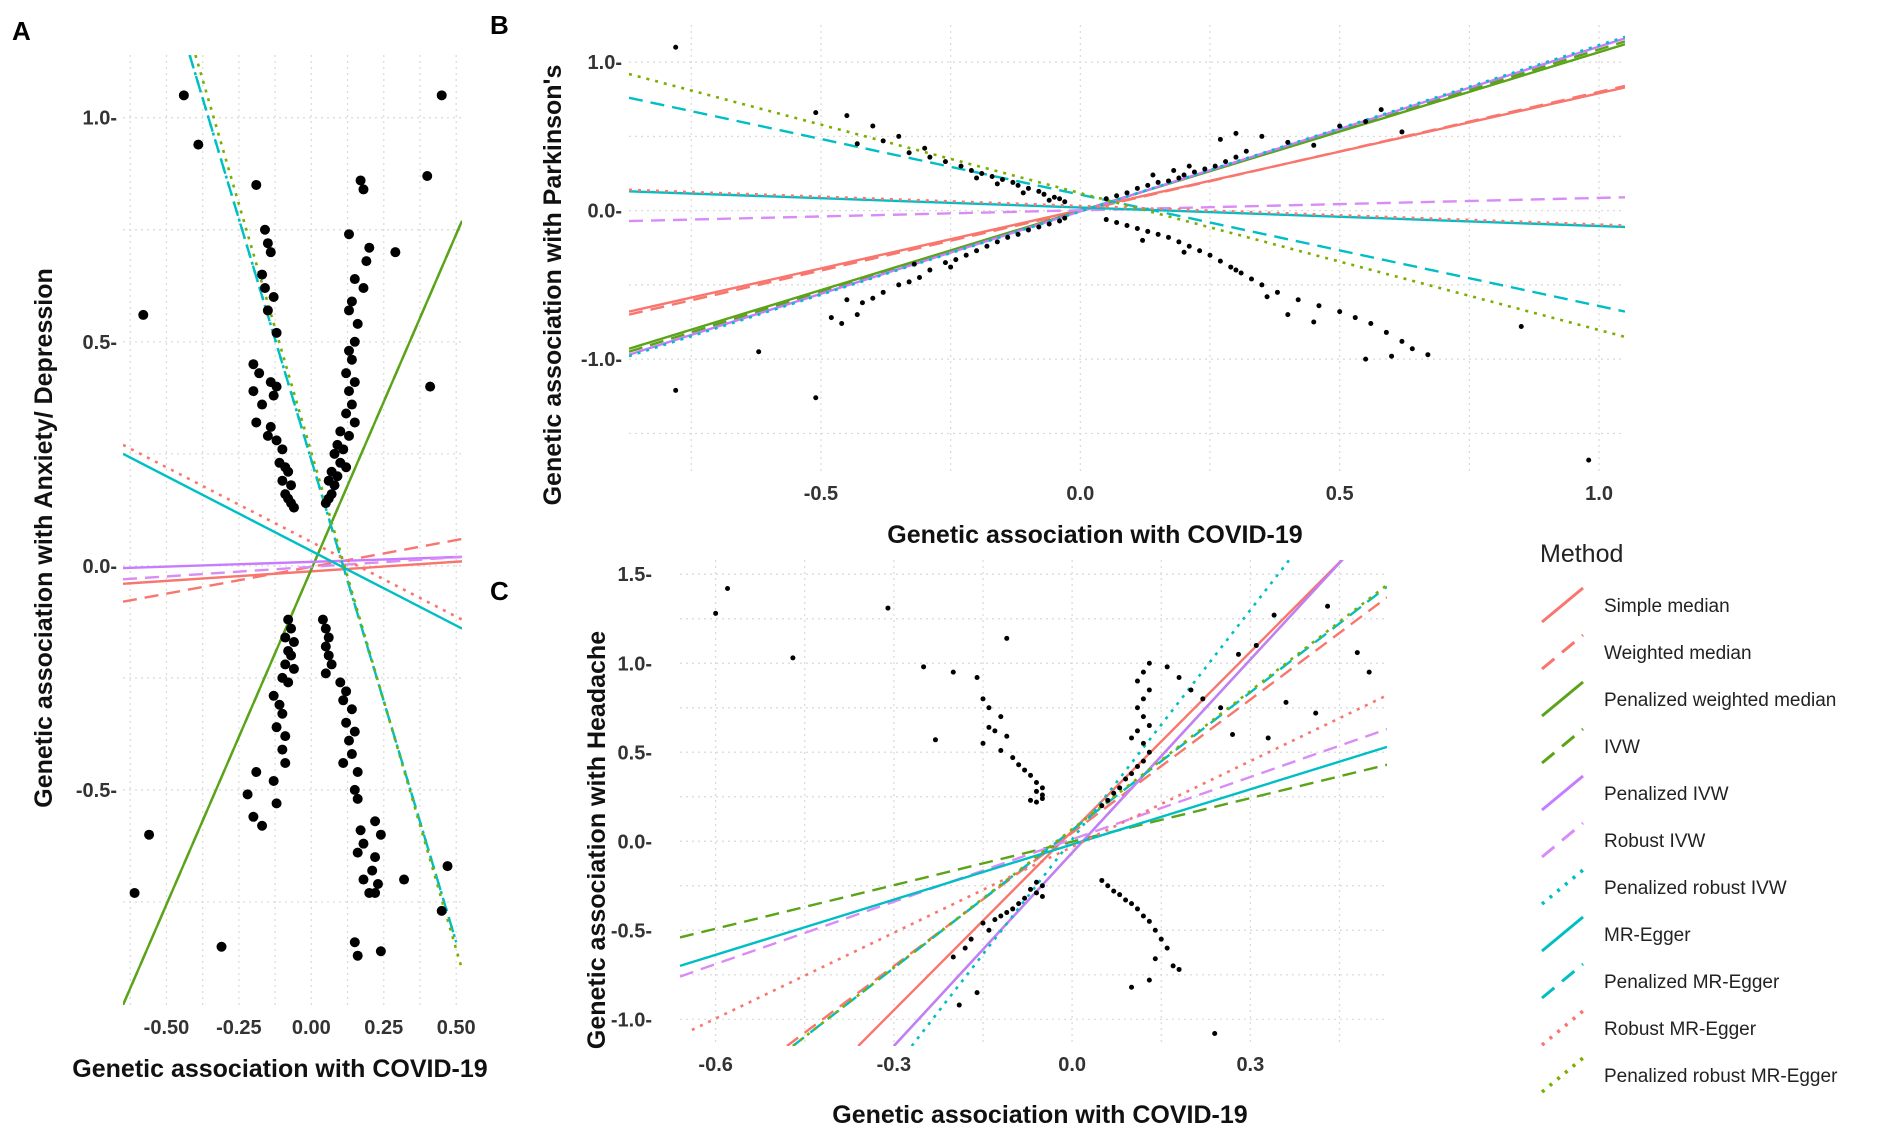 The image size is (1902, 1136). What do you see at coordinates (1340, 494) in the screenshot?
I see `panel-b-x-tick-label: 0.5` at bounding box center [1340, 494].